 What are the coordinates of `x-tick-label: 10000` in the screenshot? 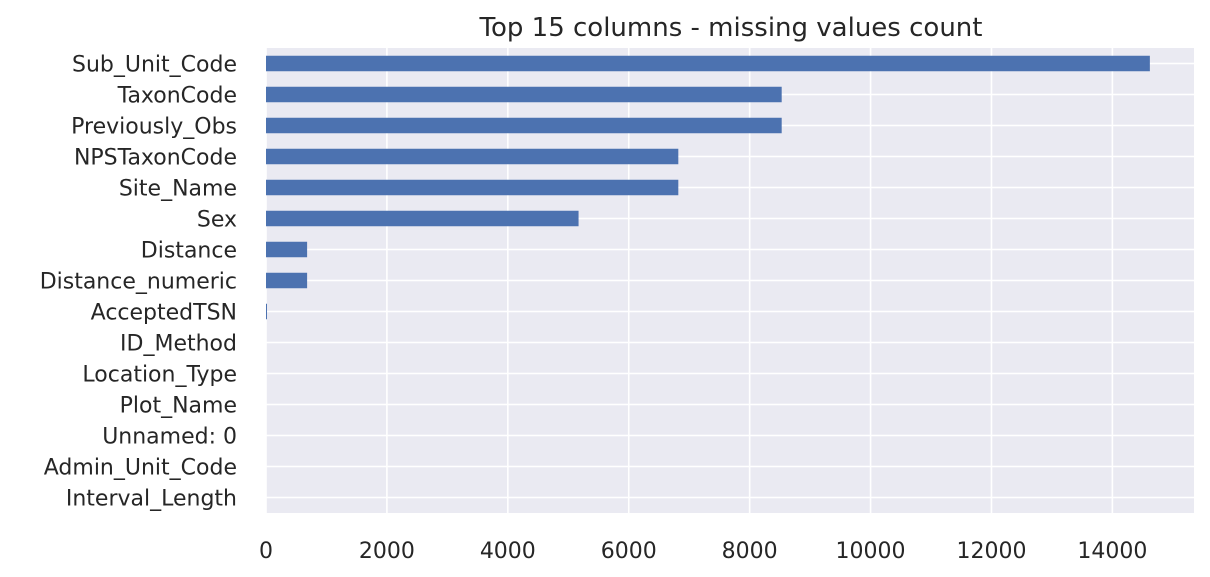 It's located at (871, 551).